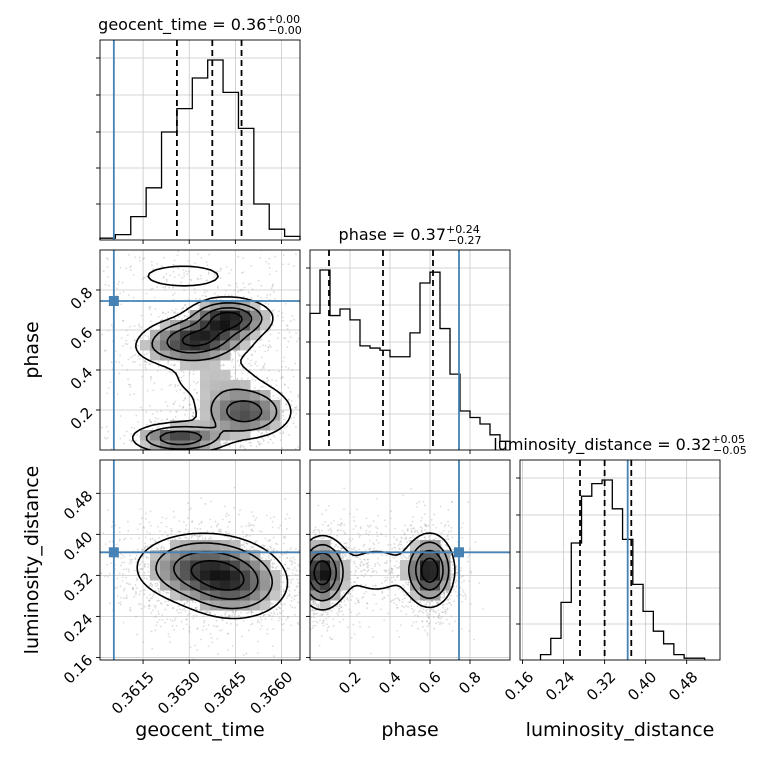 This screenshot has height=760, width=760. Describe the element at coordinates (32, 560) in the screenshot. I see `y-axis-label-luminosity_distance: luminosity_distance` at that location.